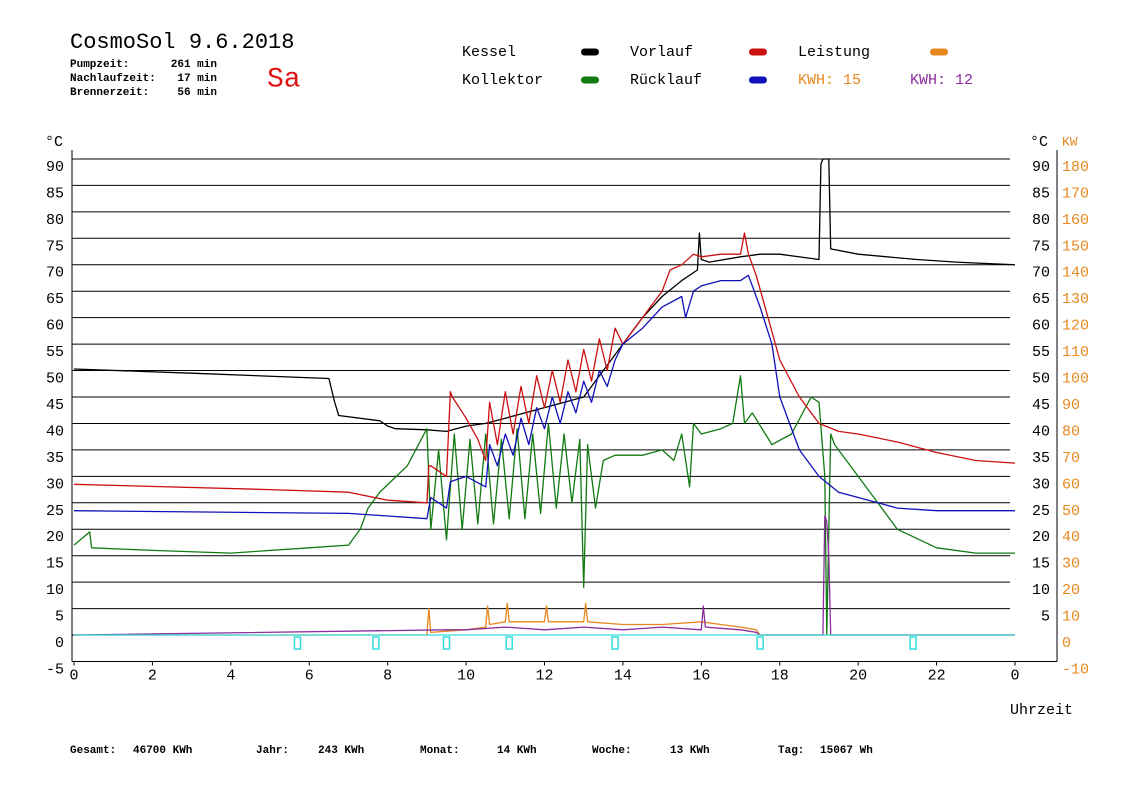 The height and width of the screenshot is (812, 1148). Describe the element at coordinates (55, 193) in the screenshot. I see `y-tick-label: 85` at that location.